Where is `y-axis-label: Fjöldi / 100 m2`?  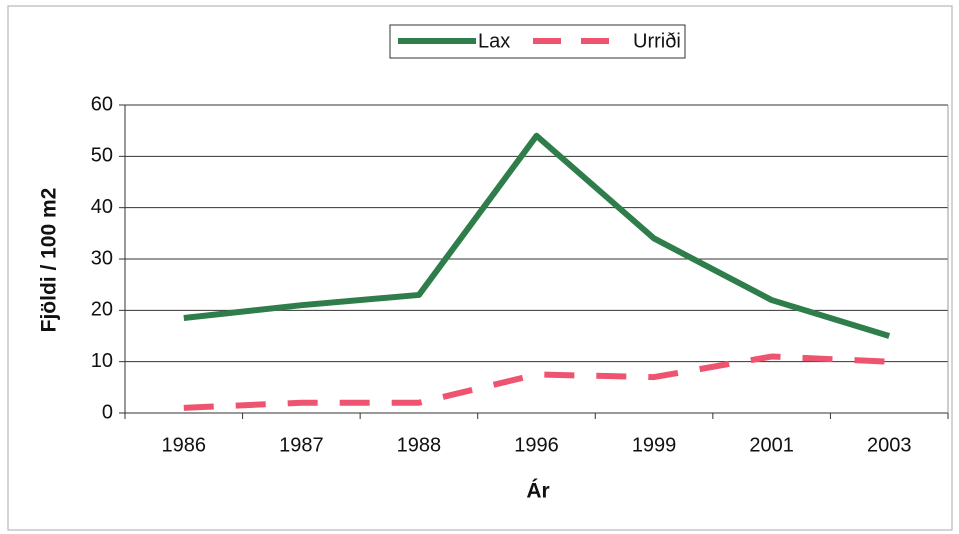 y-axis-label: Fjöldi / 100 m2 is located at coordinates (49, 260).